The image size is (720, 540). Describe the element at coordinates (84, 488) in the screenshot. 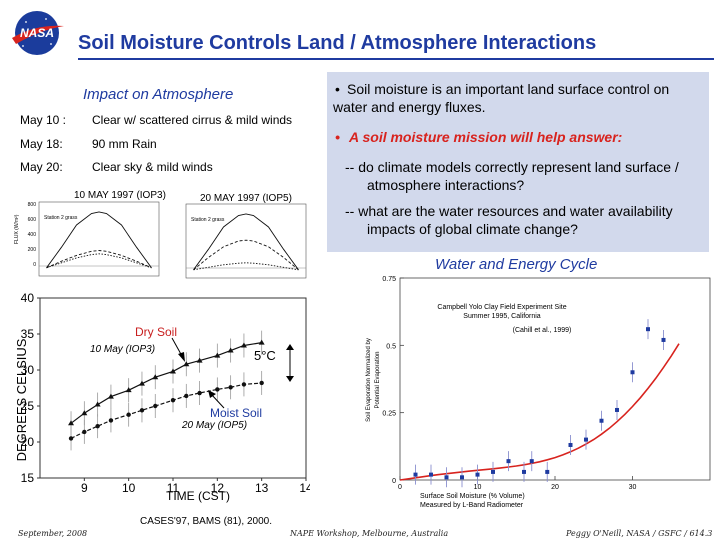

I see `temp-x-tick-label: 9` at that location.